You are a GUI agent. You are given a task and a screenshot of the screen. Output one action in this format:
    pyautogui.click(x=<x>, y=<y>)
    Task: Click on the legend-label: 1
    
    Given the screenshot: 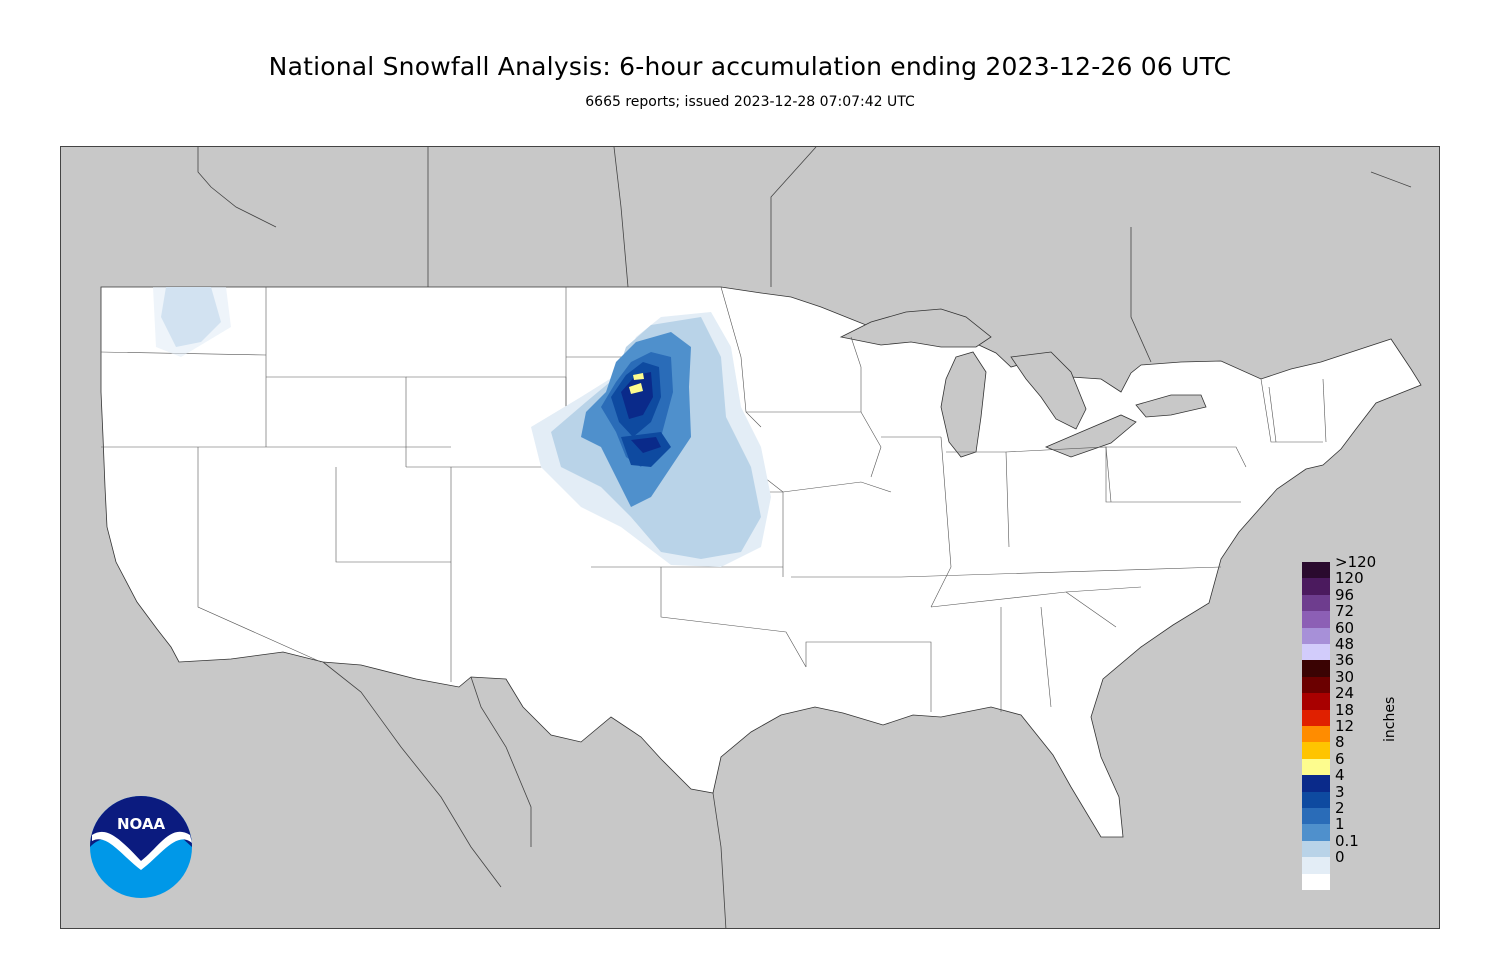 What is the action you would take?
    pyautogui.click(x=1340, y=824)
    